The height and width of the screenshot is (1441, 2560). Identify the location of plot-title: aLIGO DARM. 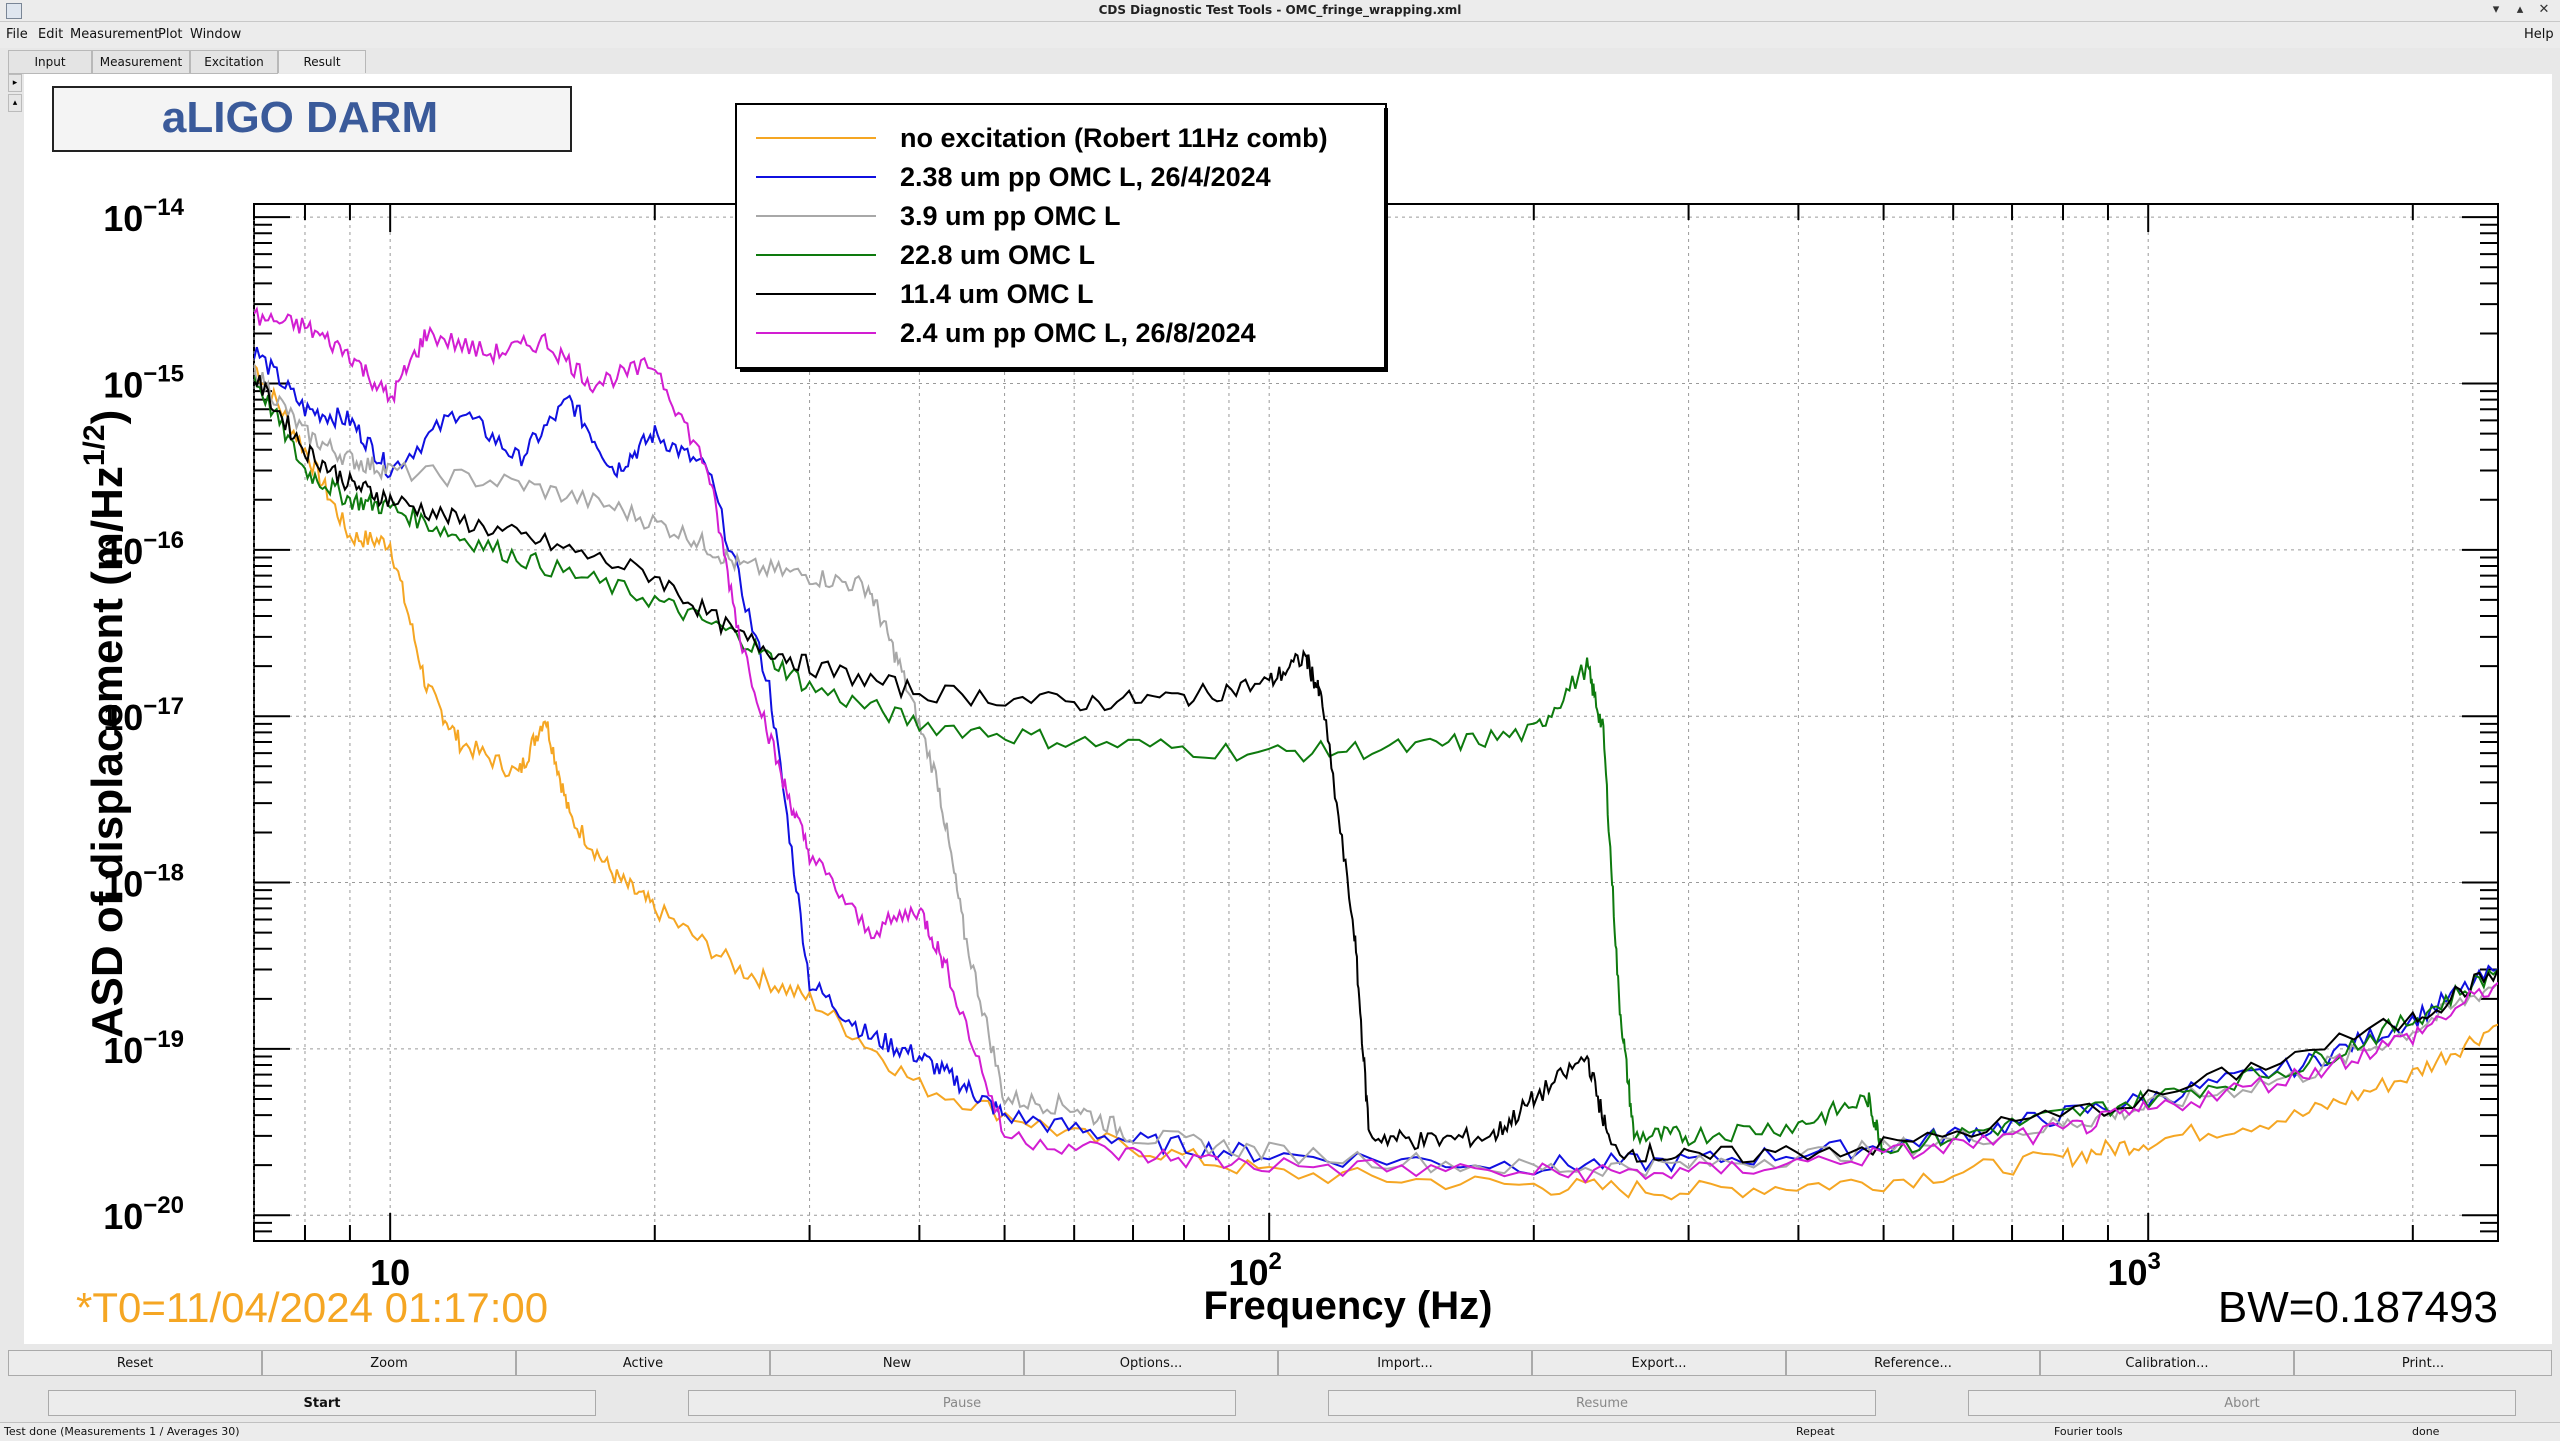
(300, 117).